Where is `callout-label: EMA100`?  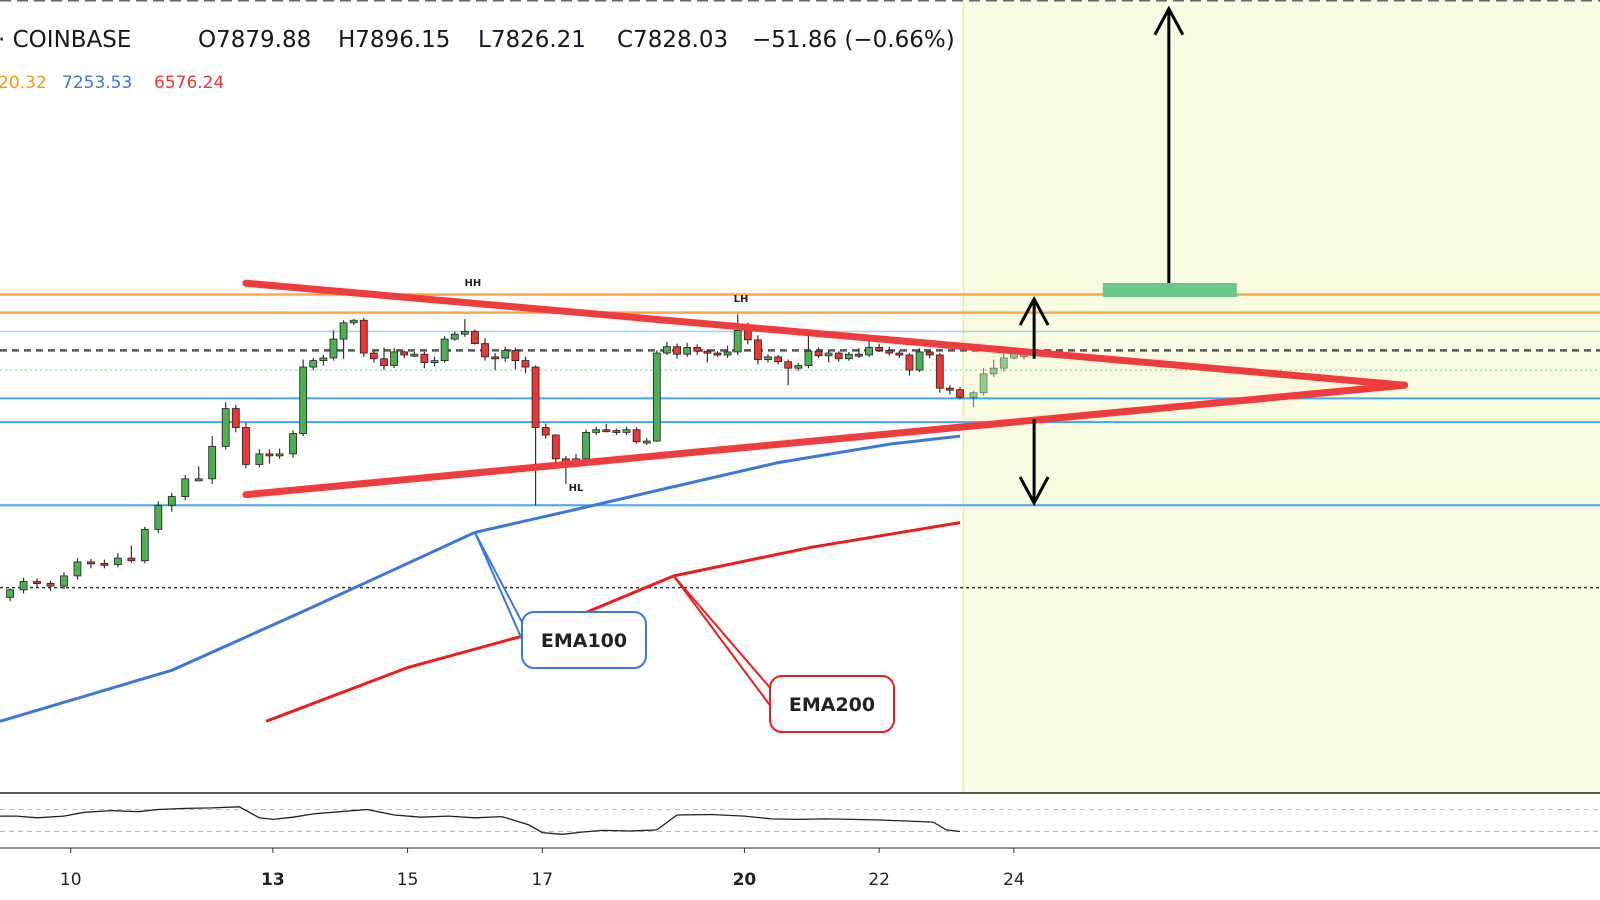 callout-label: EMA100 is located at coordinates (584, 641).